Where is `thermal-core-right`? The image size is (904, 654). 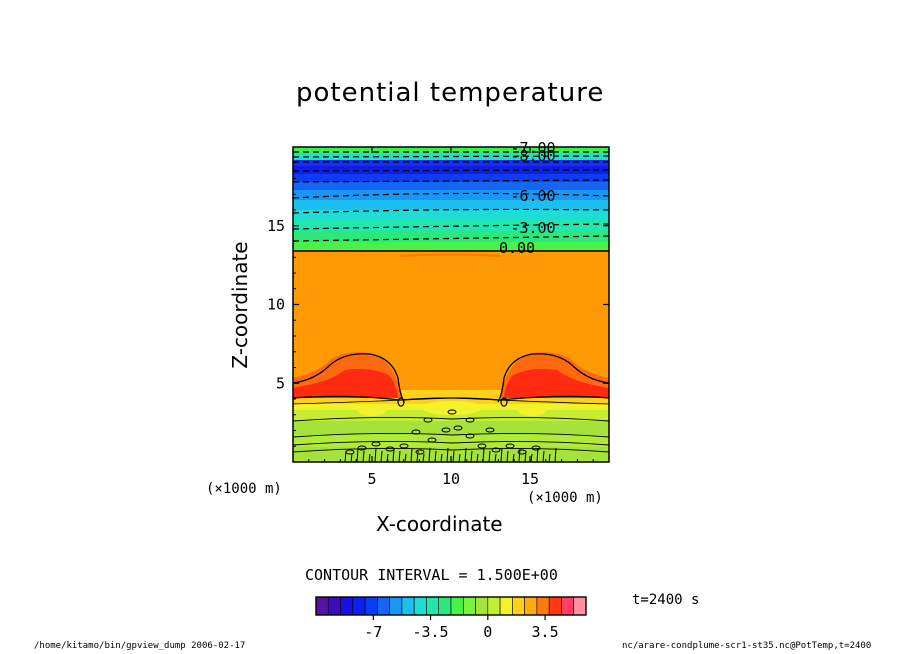 thermal-core-right is located at coordinates (556, 383).